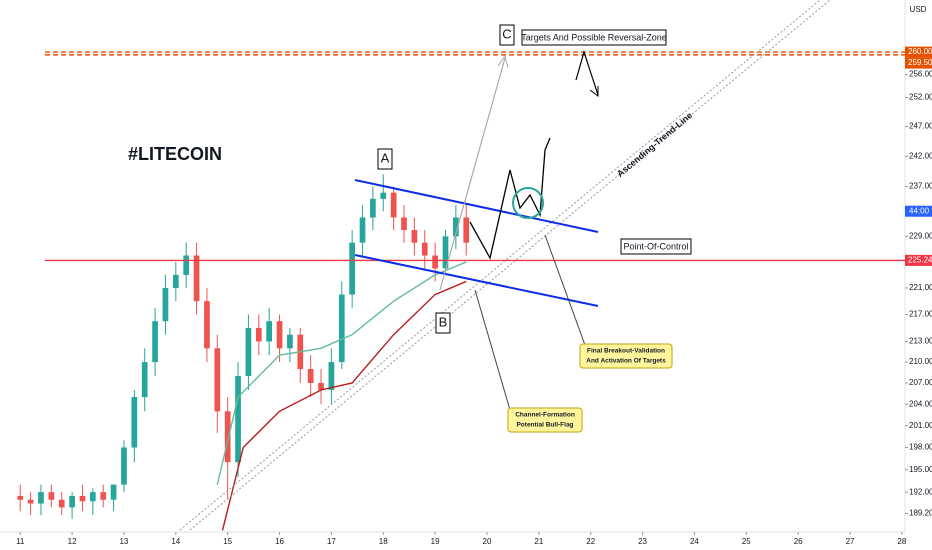  What do you see at coordinates (590, 541) in the screenshot?
I see `x-tick-label: 22` at bounding box center [590, 541].